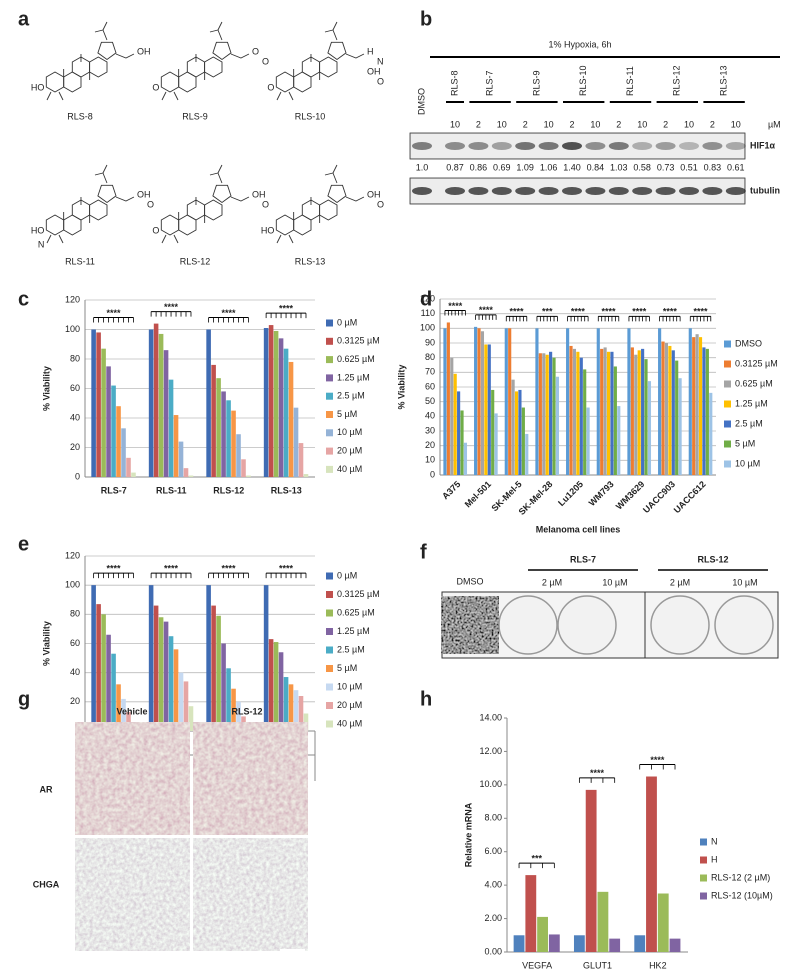 The height and width of the screenshot is (979, 800). Describe the element at coordinates (680, 582) in the screenshot. I see `colony-dose: 2 µM` at that location.